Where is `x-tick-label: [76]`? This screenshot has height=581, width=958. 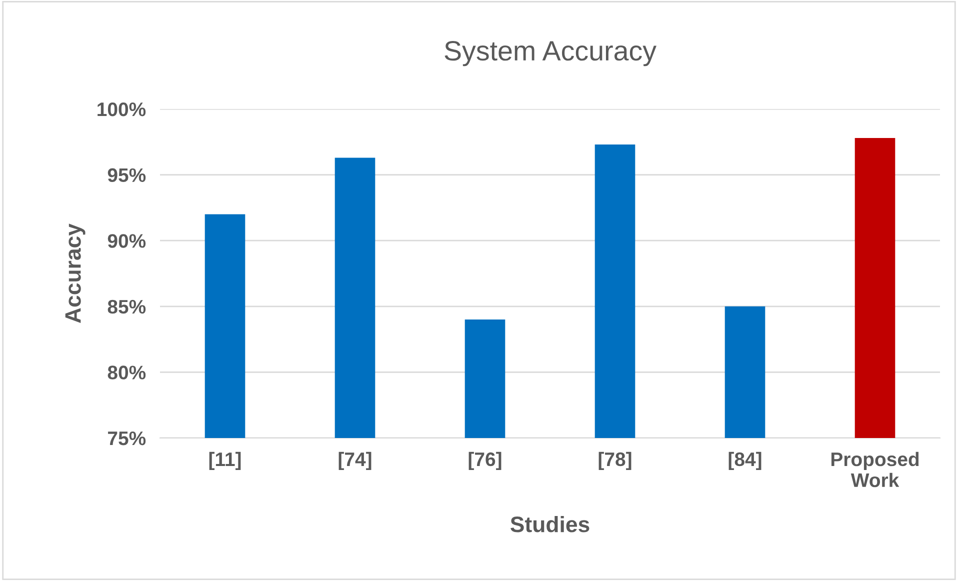 x-tick-label: [76] is located at coordinates (485, 461).